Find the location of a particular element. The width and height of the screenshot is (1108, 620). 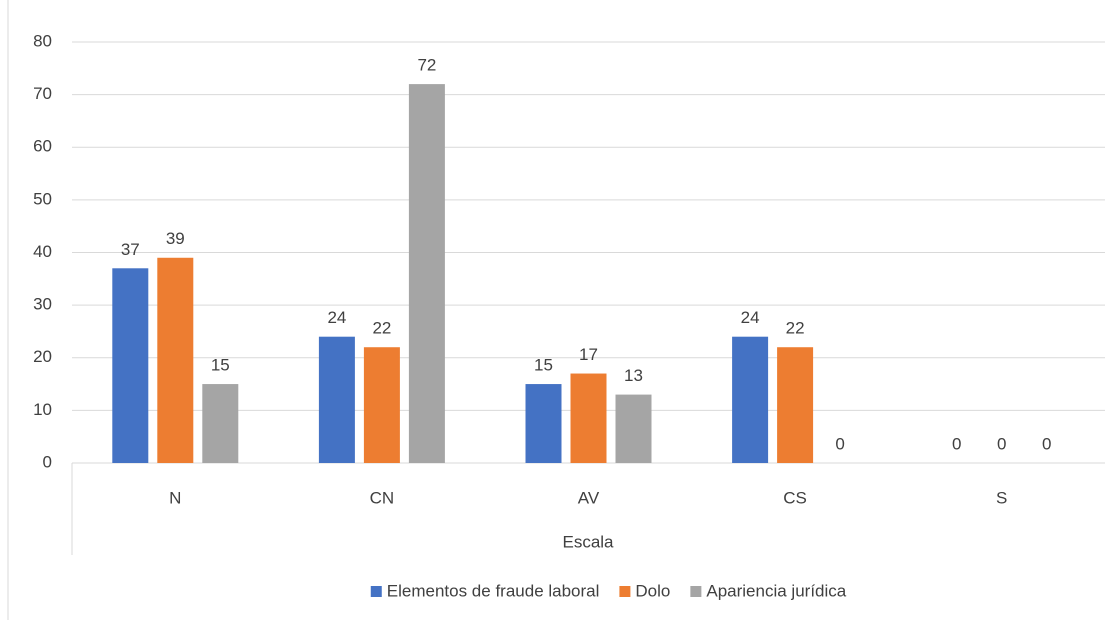

data-label: 13 is located at coordinates (633, 375).